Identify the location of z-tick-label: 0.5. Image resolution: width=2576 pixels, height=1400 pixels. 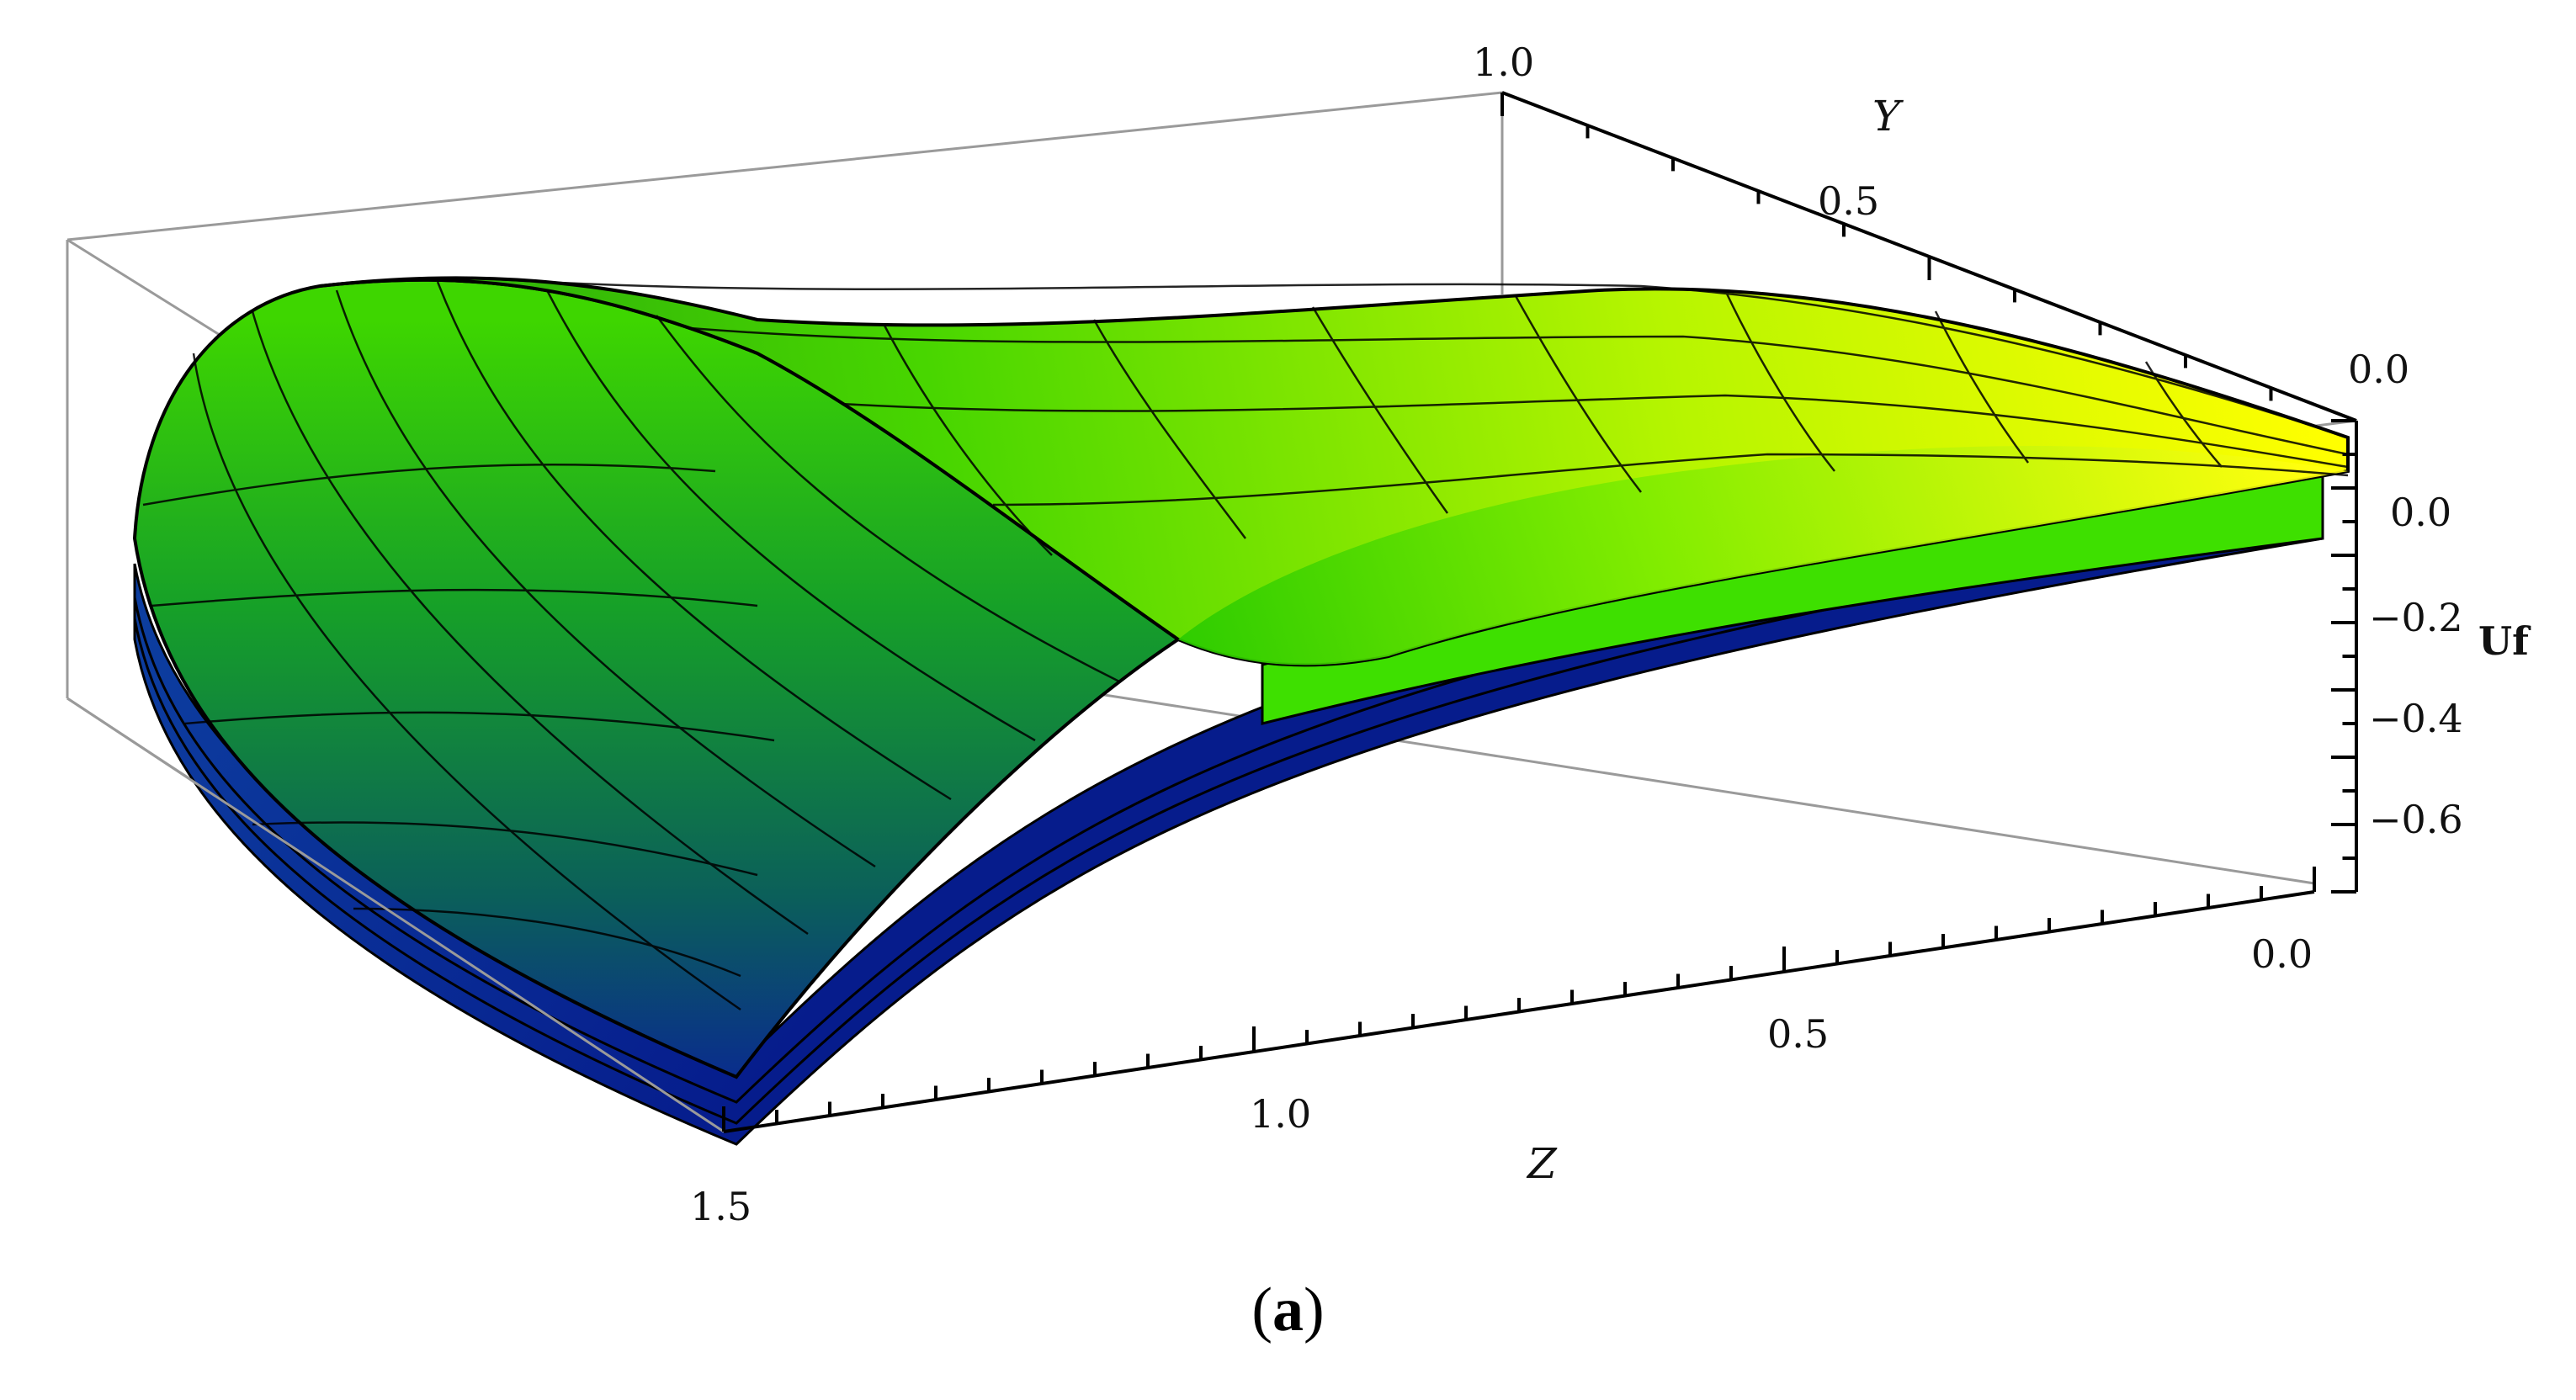
(1798, 1034).